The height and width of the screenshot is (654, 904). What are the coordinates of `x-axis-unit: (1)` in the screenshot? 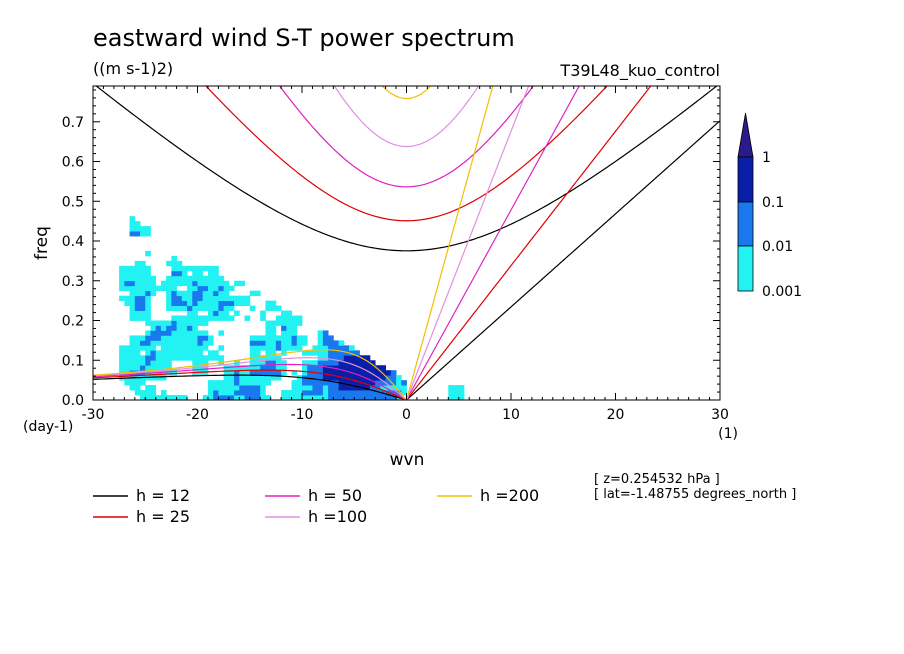 It's located at (728, 434).